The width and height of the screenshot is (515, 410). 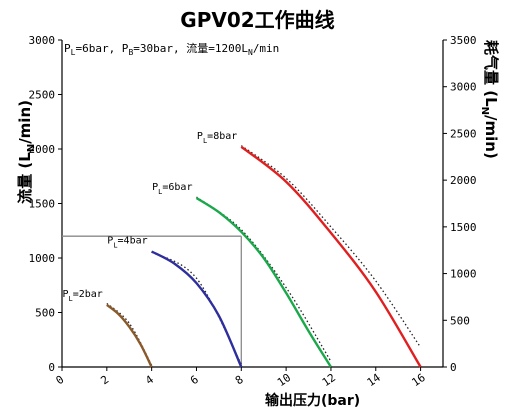 What do you see at coordinates (463, 87) in the screenshot?
I see `y2-tick-label: 3000` at bounding box center [463, 87].